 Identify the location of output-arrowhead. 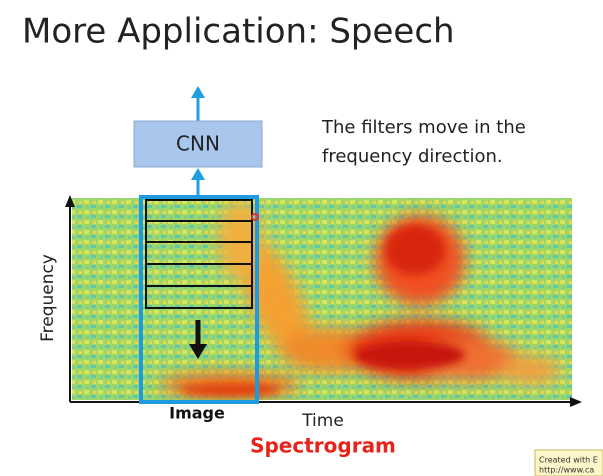
(198, 92).